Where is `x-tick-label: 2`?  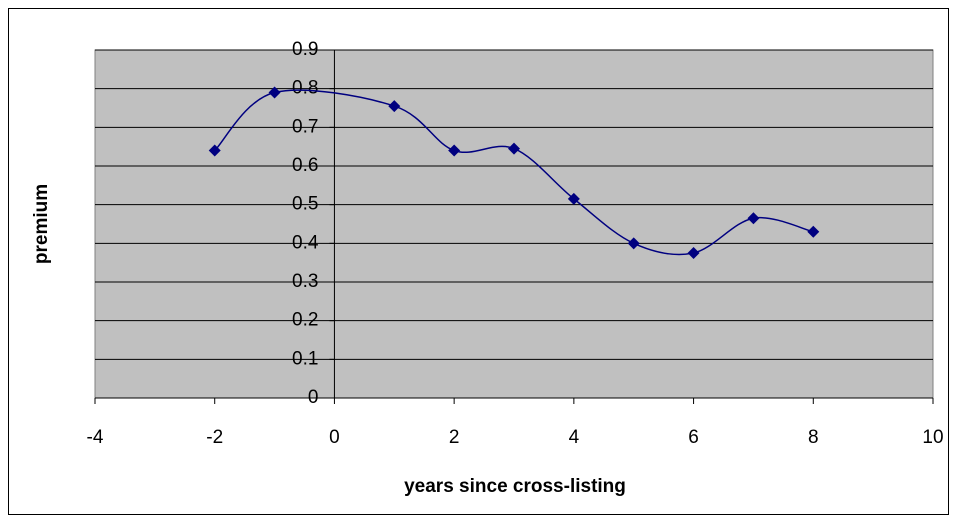
x-tick-label: 2 is located at coordinates (454, 437).